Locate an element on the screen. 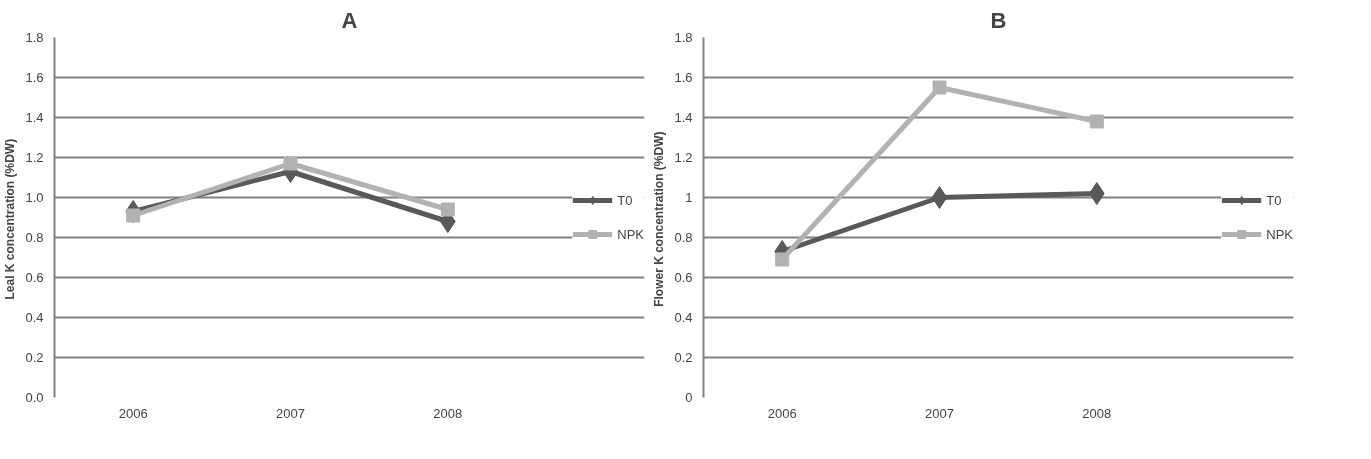 The width and height of the screenshot is (1371, 459). y-tick-label: 0.0 is located at coordinates (34, 397).